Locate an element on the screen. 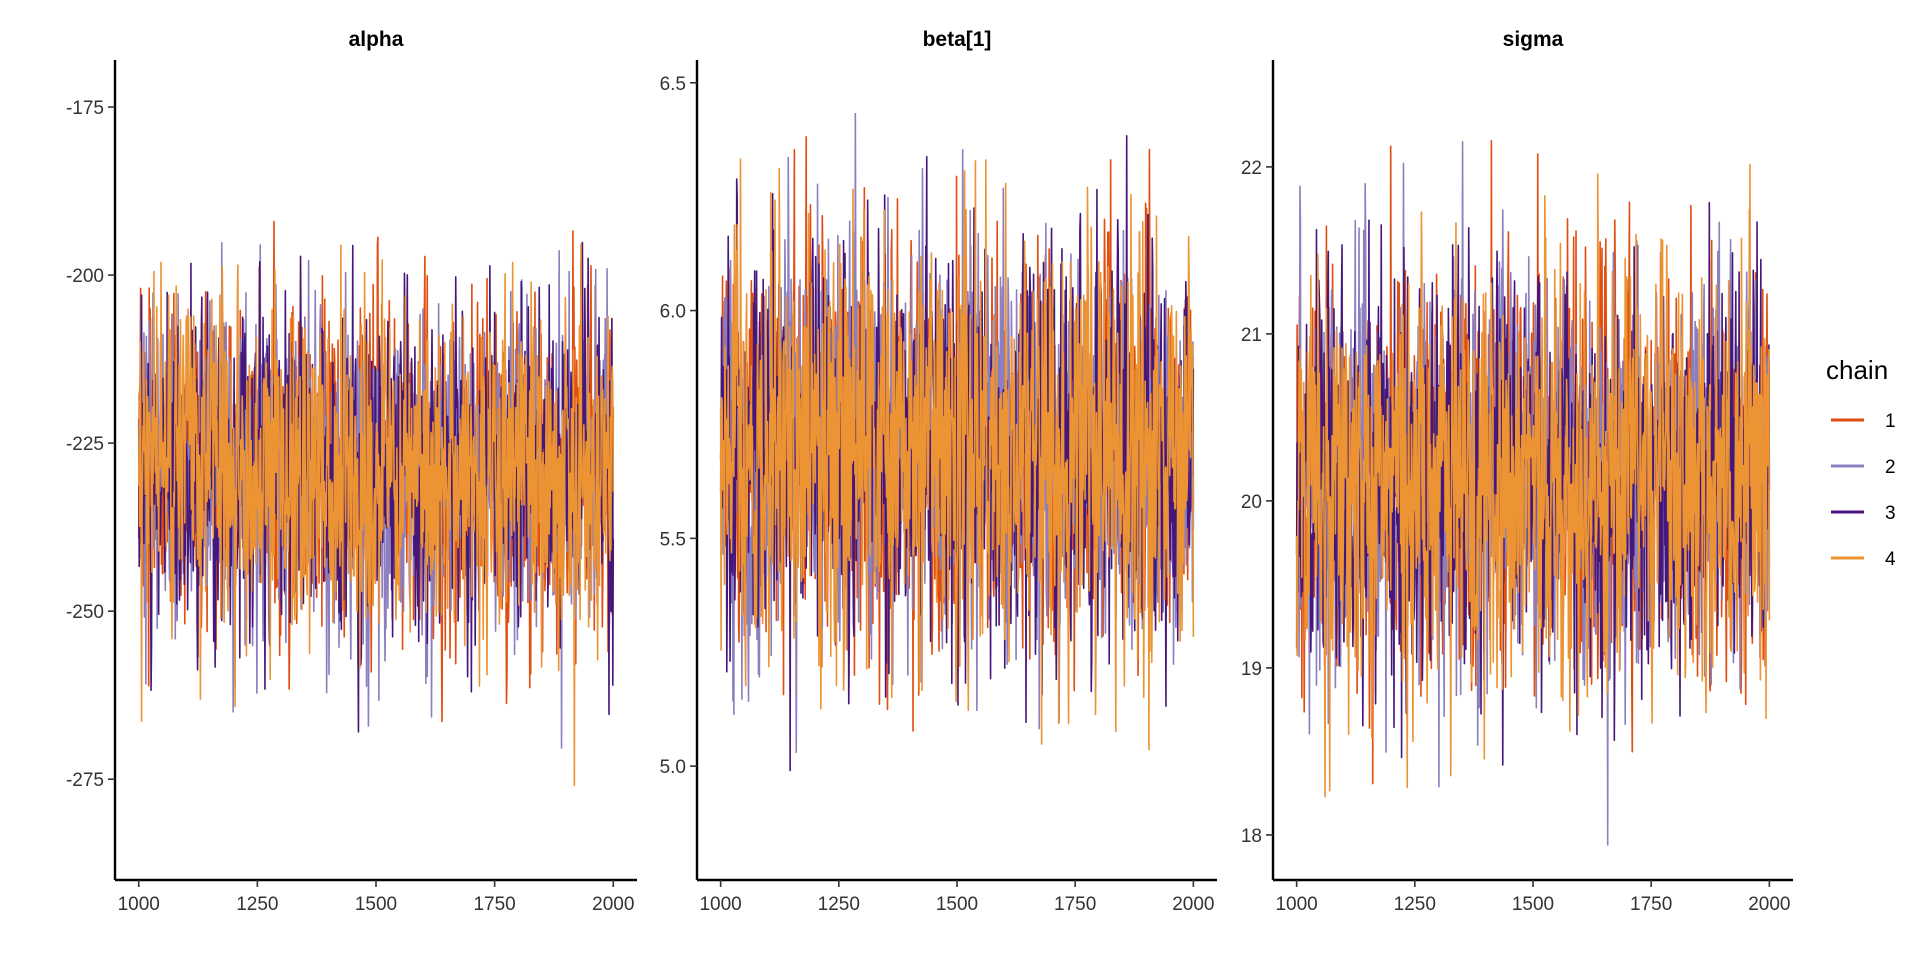 The height and width of the screenshot is (960, 1920). y-tick-label: -250 is located at coordinates (85, 612).